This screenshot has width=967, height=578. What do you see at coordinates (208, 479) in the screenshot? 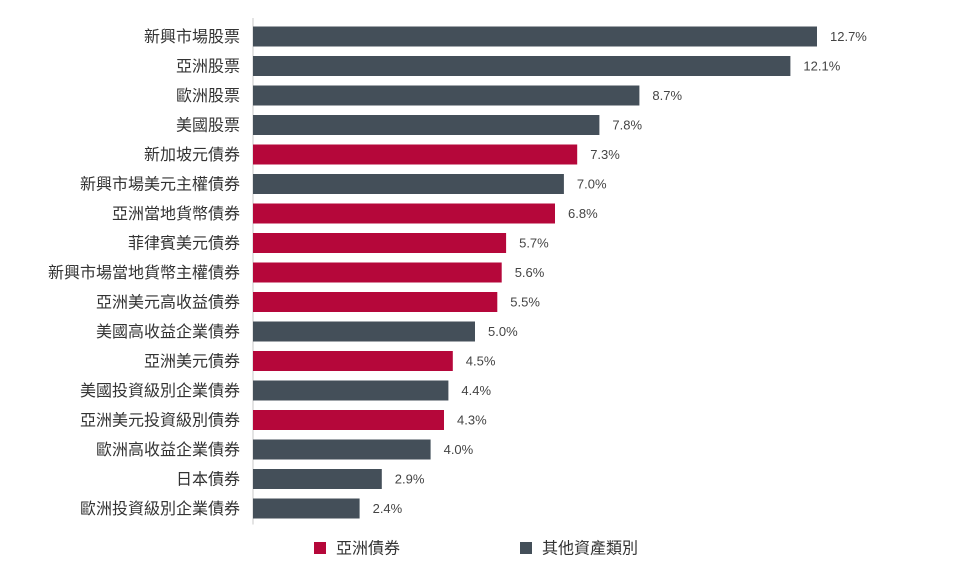
I see `category-label: 日本債券` at bounding box center [208, 479].